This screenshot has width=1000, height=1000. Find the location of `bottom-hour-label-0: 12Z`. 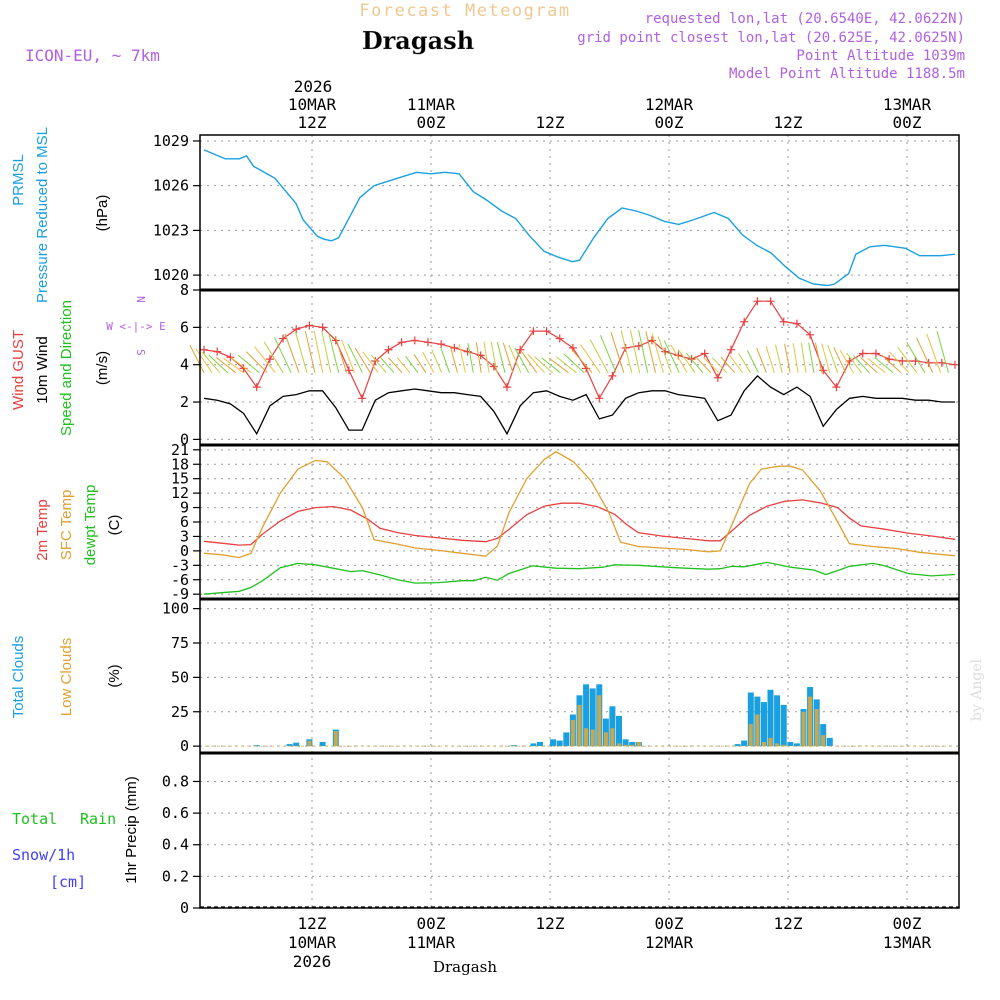

bottom-hour-label-0: 12Z is located at coordinates (312, 923).